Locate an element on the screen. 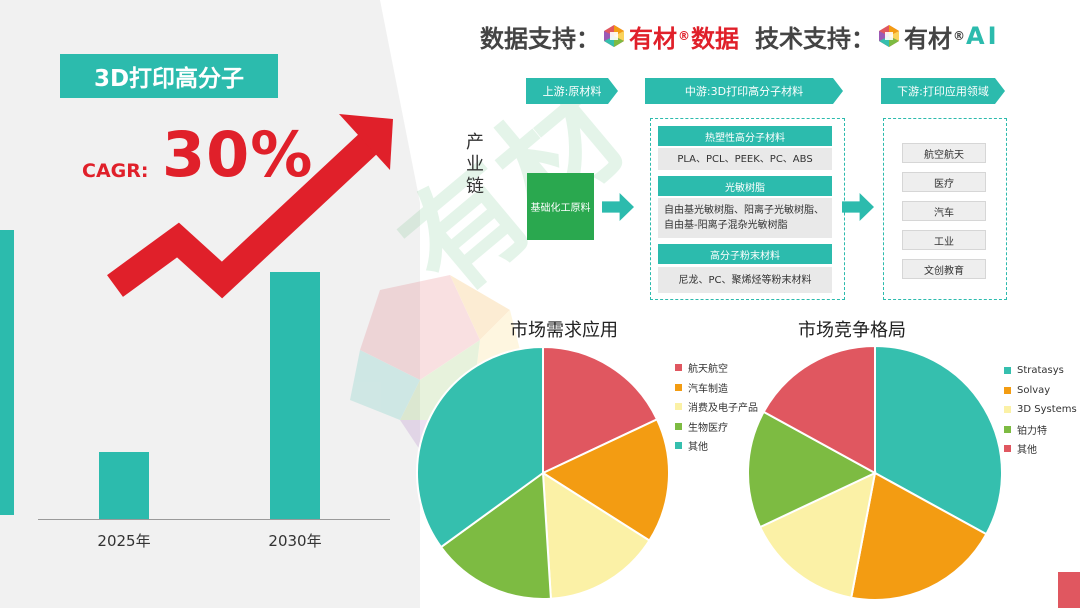  legend-label: 消费及电子产品 is located at coordinates (723, 409).